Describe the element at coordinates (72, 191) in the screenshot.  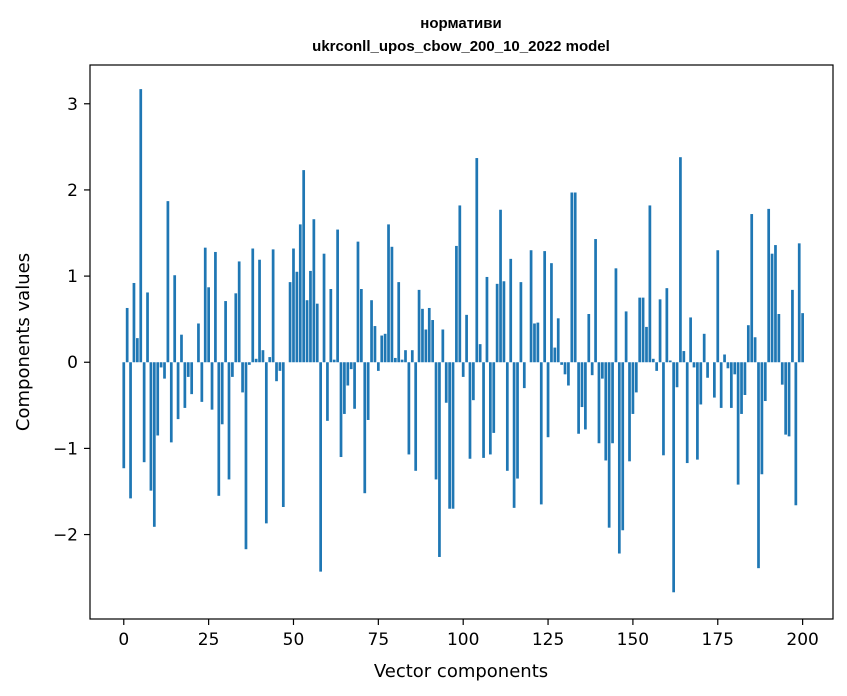
I see `y-tick-label-2: 2` at that location.